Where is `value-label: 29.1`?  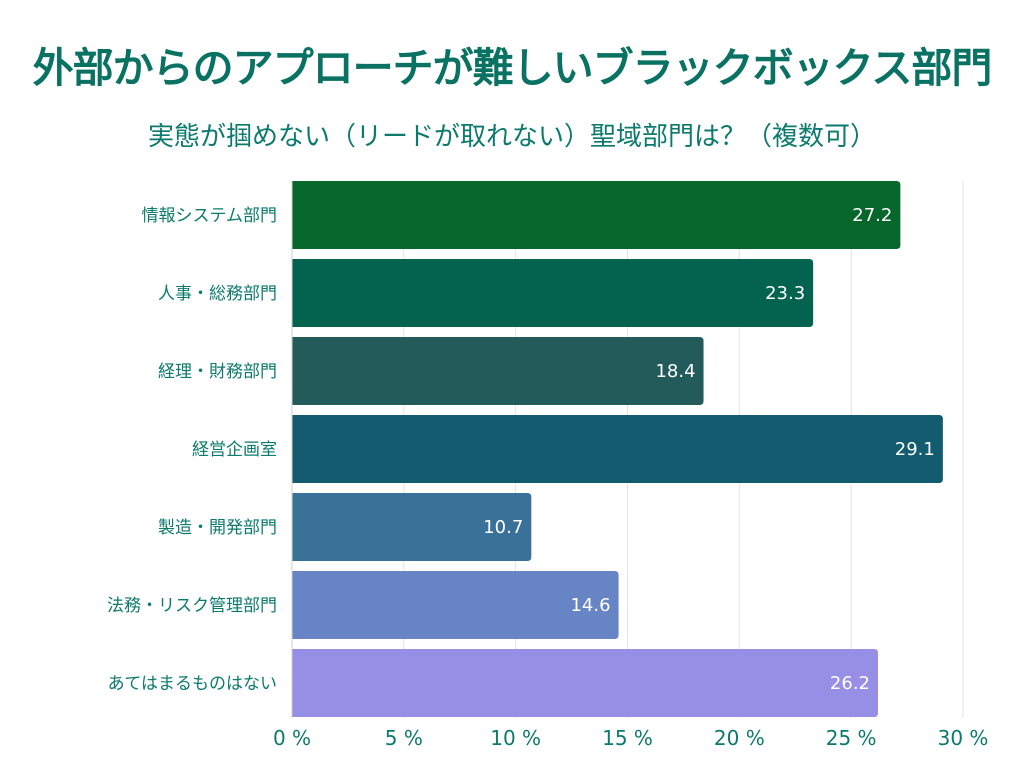
value-label: 29.1 is located at coordinates (915, 449).